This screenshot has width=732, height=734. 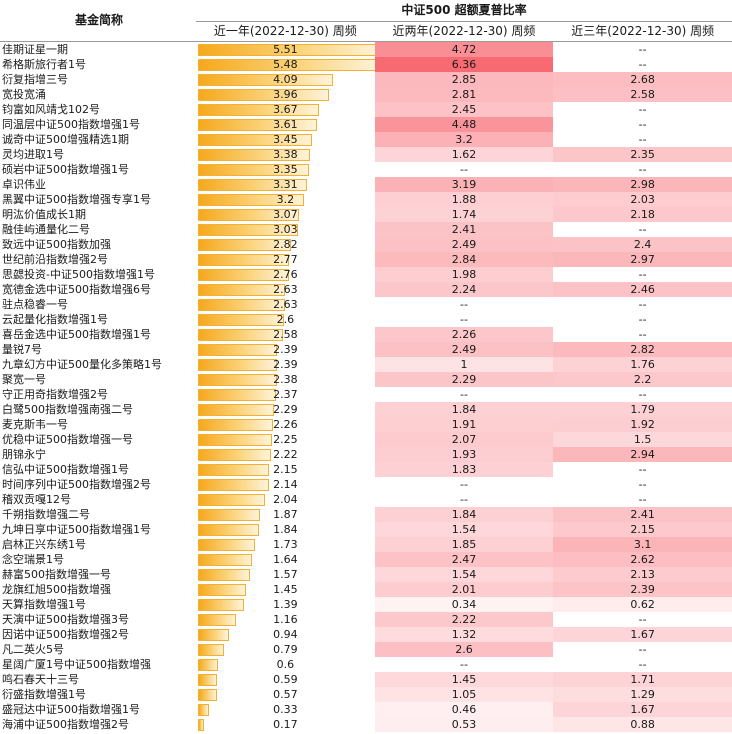 I want to click on sharpe-3y-cell: 2.18, so click(x=642, y=214).